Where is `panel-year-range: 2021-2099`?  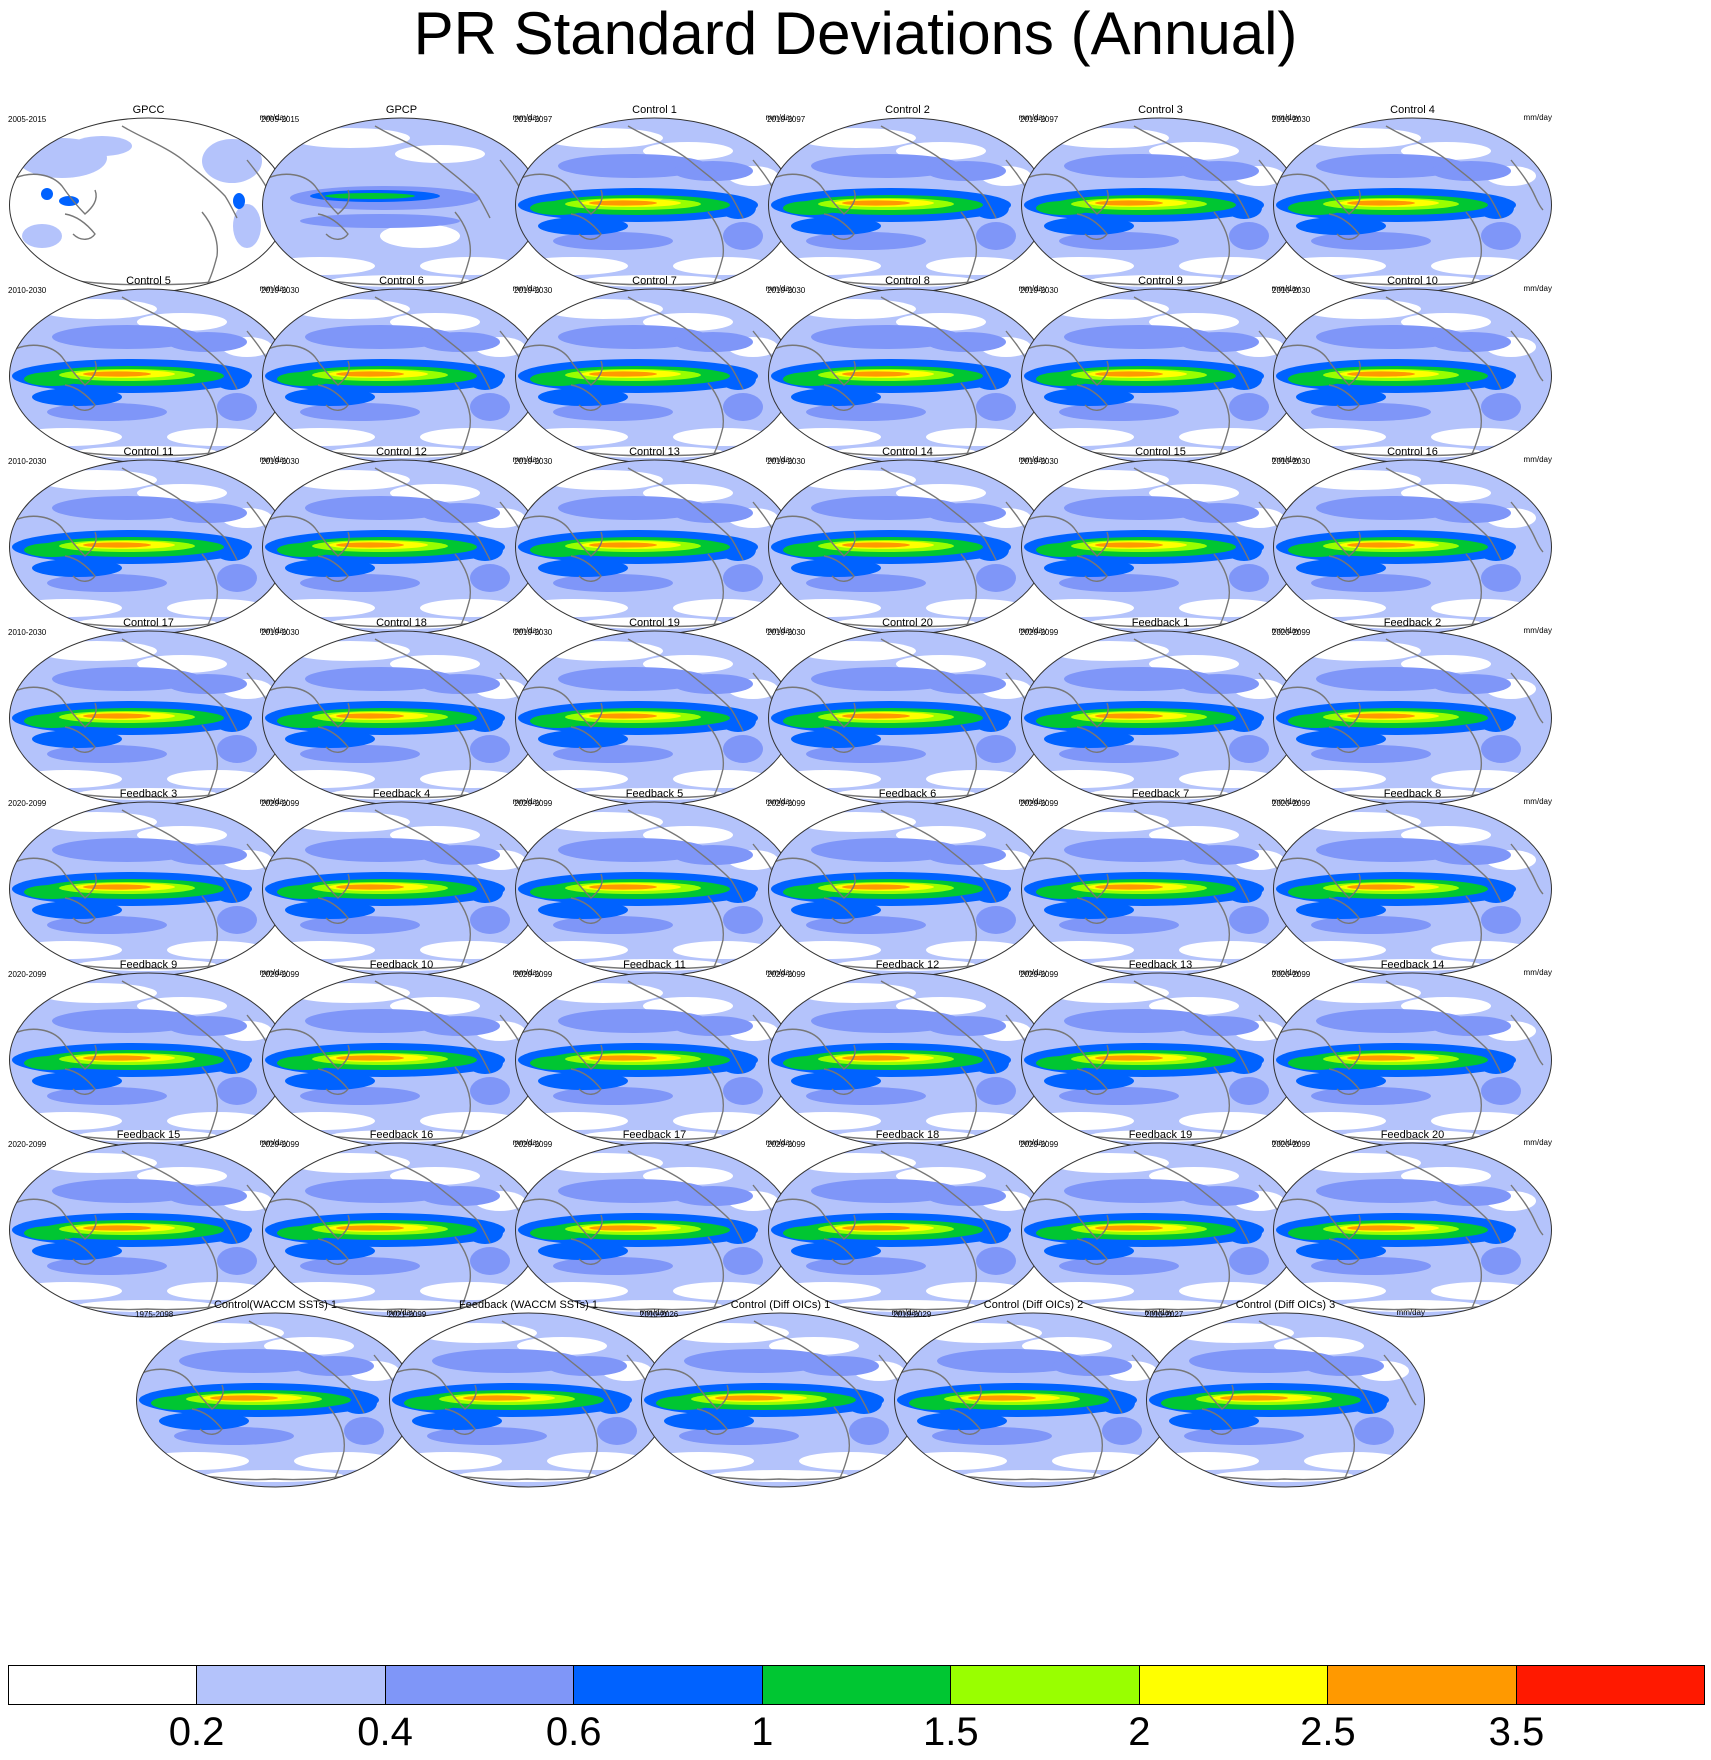 panel-year-range: 2021-2099 is located at coordinates (407, 1314).